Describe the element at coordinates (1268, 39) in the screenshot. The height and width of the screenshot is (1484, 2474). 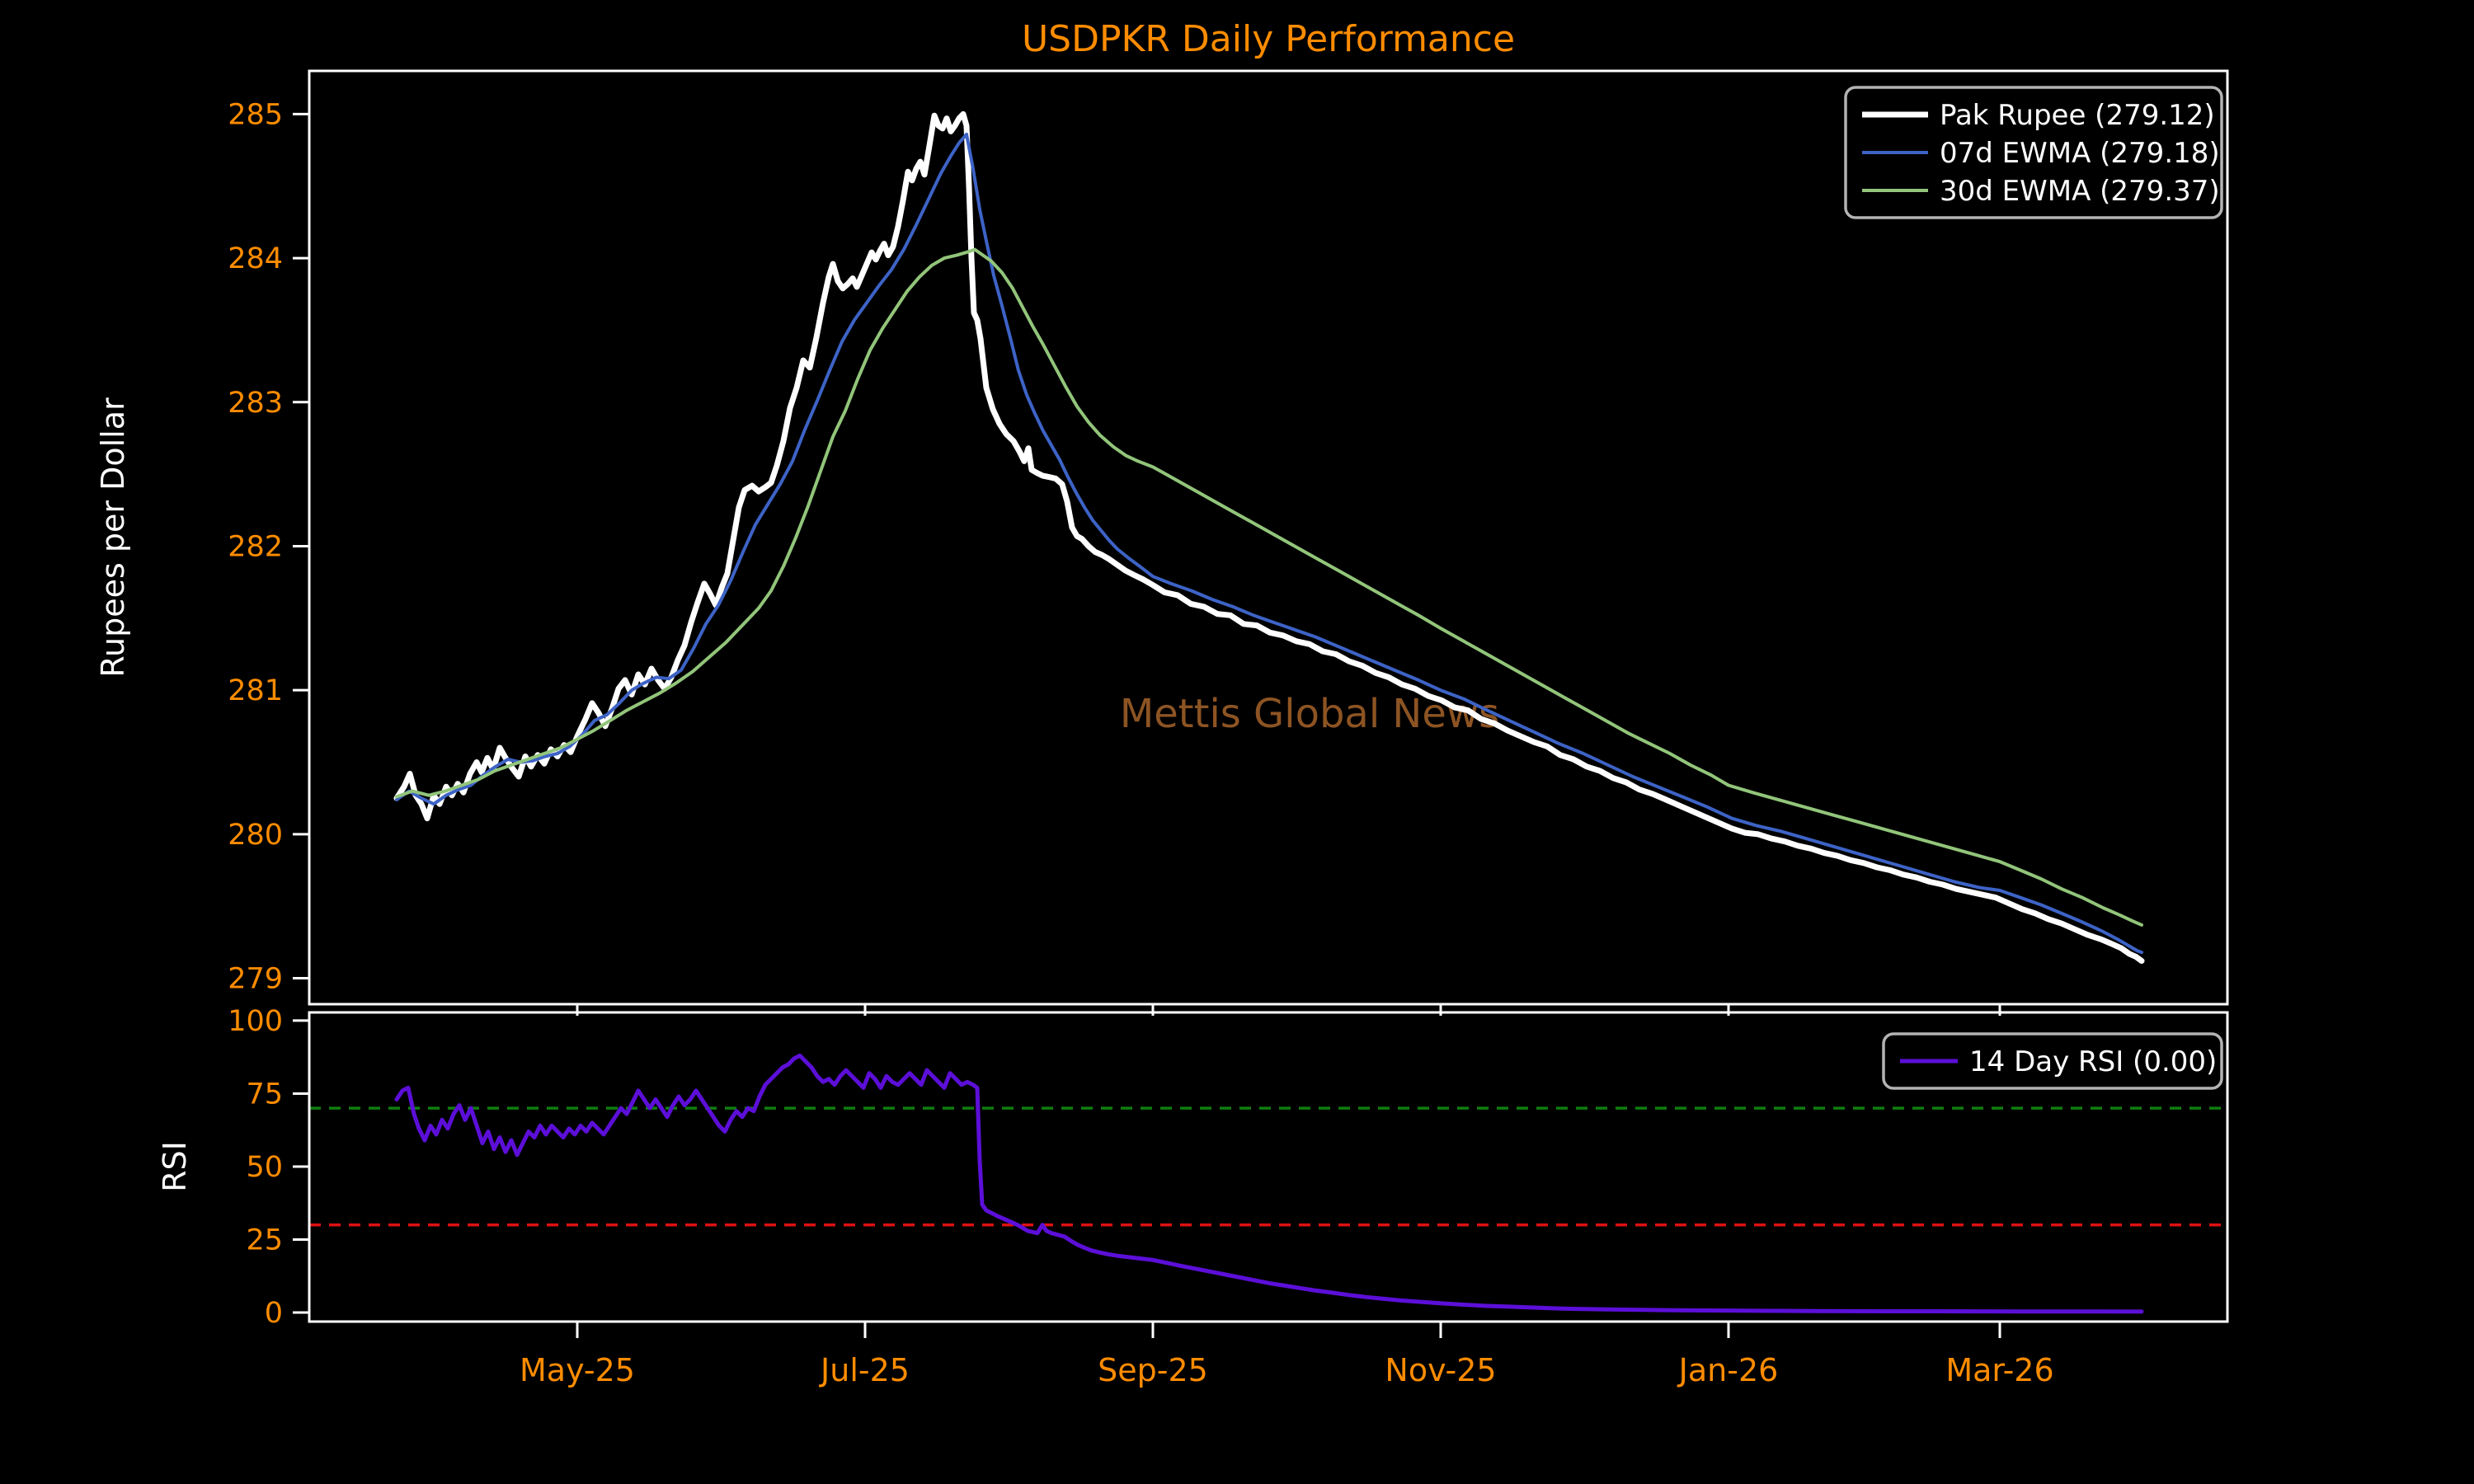
I see `chart-title: USDPKR Daily Performance` at that location.